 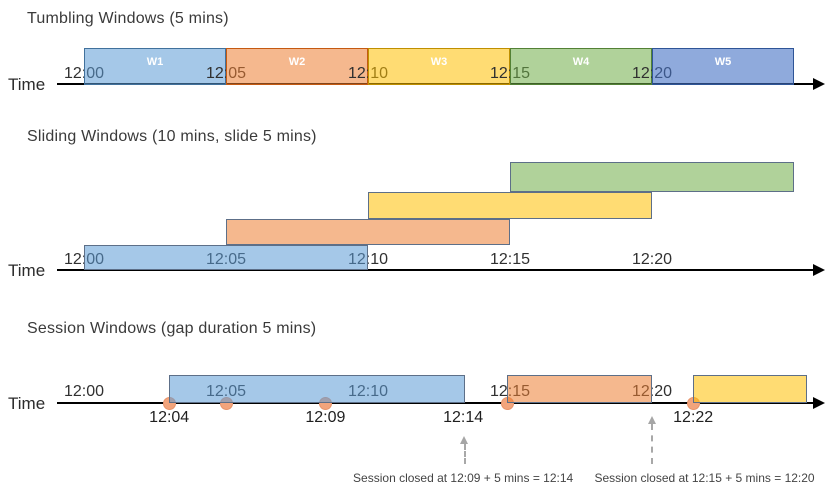 I want to click on session-closed-note: Session closed at 12:09 + 5 mins = 12:14, so click(x=463, y=478).